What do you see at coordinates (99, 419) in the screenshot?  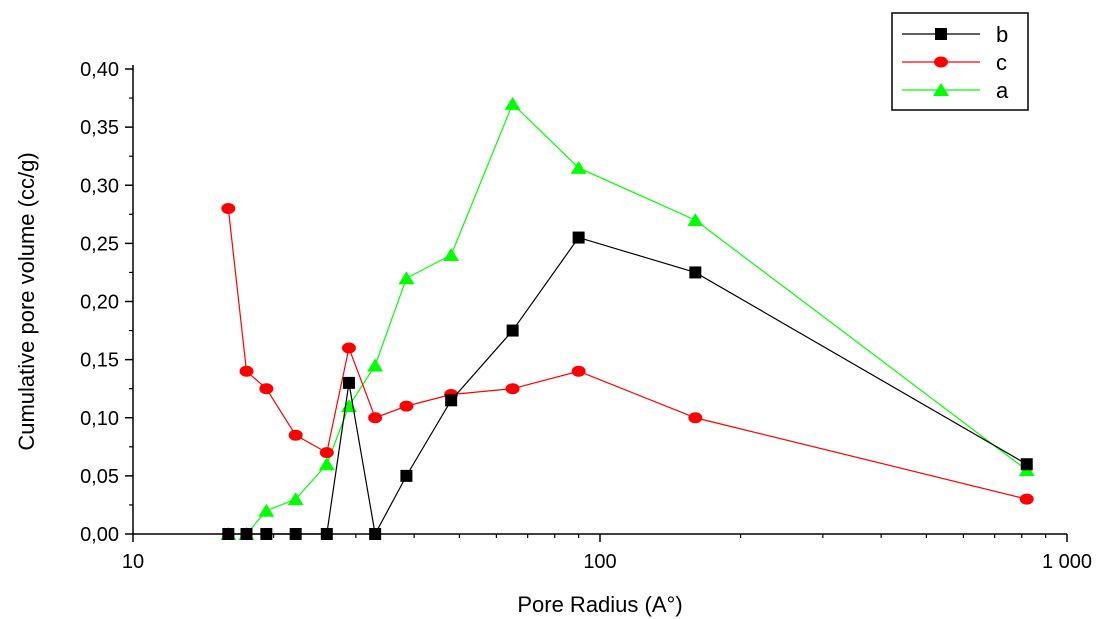 I see `y-tick-label: 0,10` at bounding box center [99, 419].